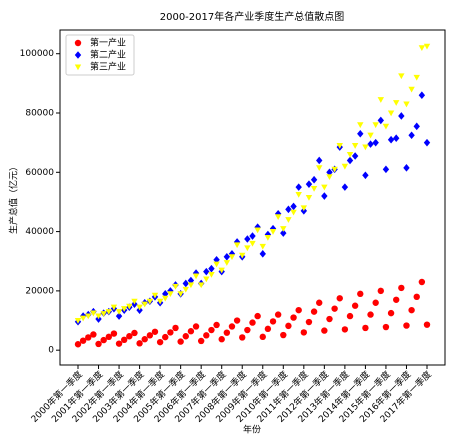 The width and height of the screenshot is (474, 445). Describe the element at coordinates (108, 55) in the screenshot. I see `legend-label: 第二产业` at that location.